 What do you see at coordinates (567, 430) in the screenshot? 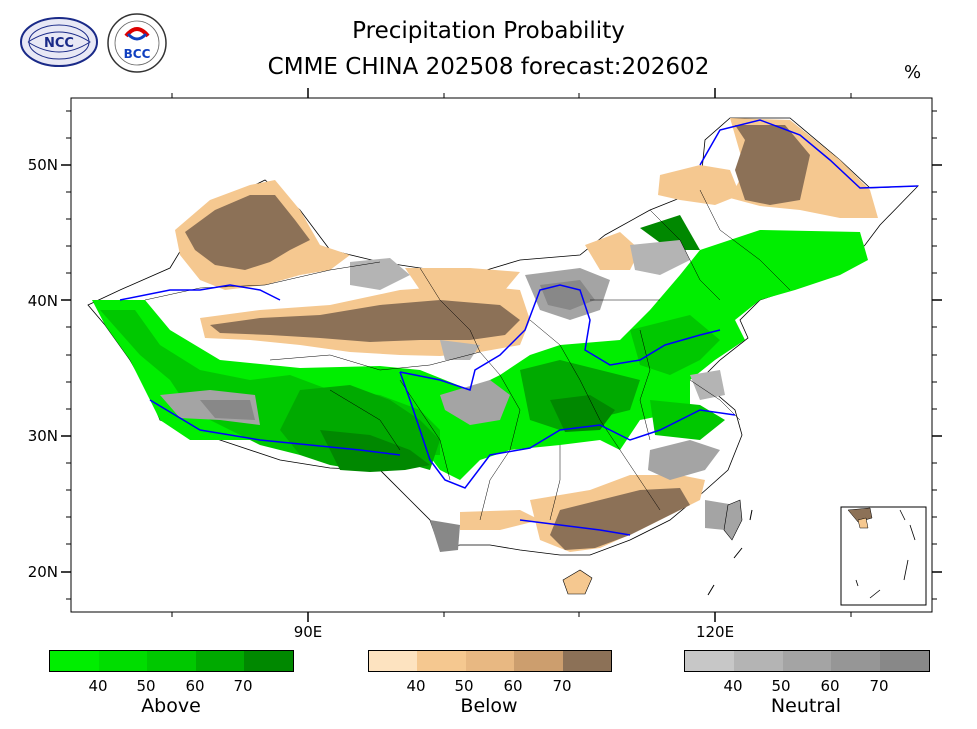
I see `yangtze-river` at bounding box center [567, 430].